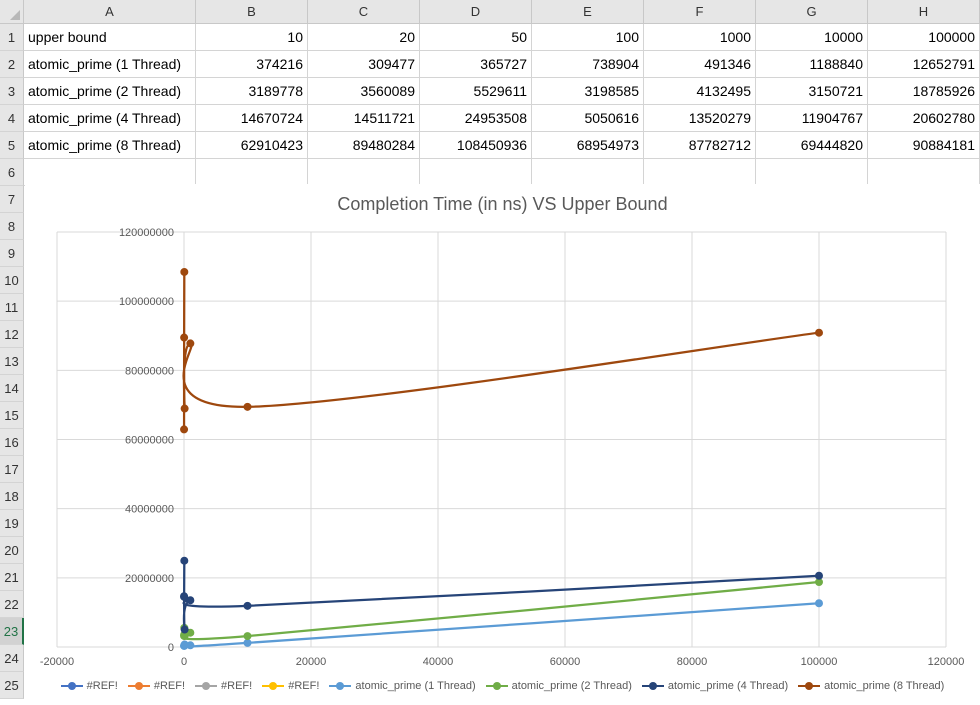 This screenshot has width=980, height=705. What do you see at coordinates (12, 469) in the screenshot?
I see `row-header-17: 17` at bounding box center [12, 469].